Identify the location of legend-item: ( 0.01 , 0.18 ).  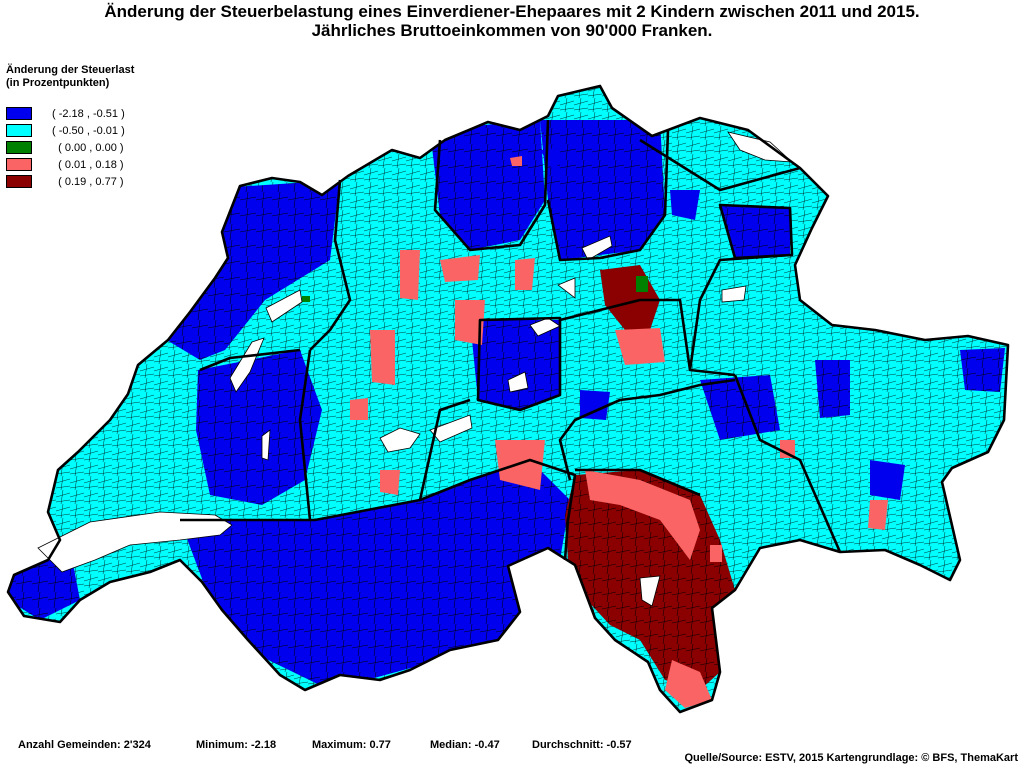
(106, 165).